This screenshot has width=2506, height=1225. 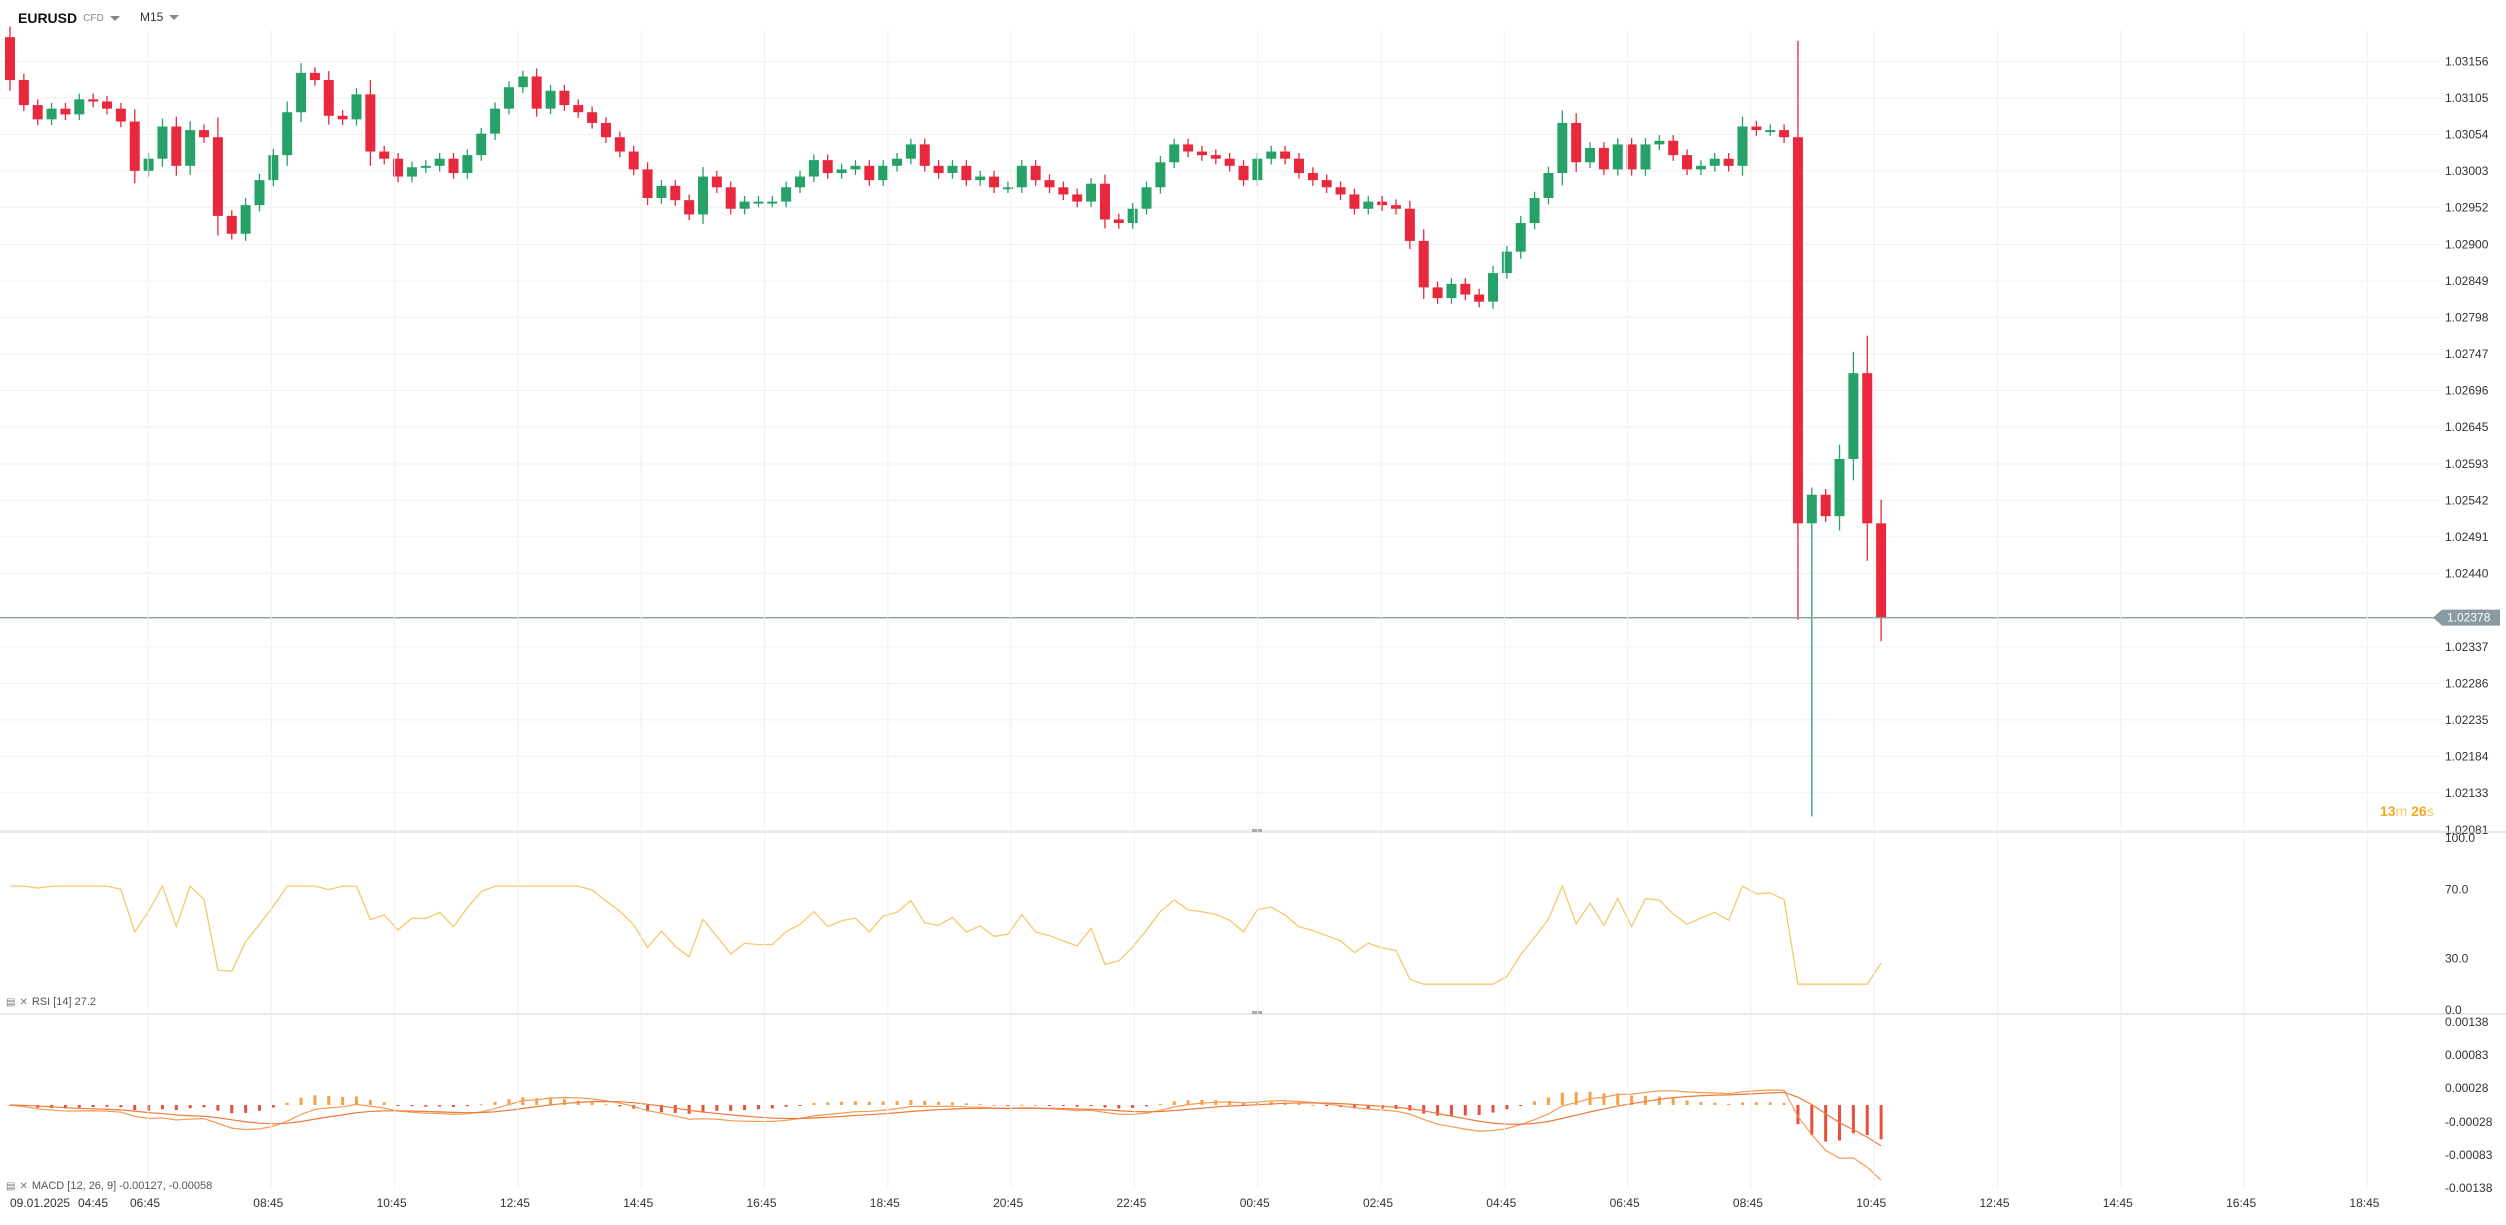 What do you see at coordinates (160, 17) in the screenshot?
I see `timeframe-selector: M15` at bounding box center [160, 17].